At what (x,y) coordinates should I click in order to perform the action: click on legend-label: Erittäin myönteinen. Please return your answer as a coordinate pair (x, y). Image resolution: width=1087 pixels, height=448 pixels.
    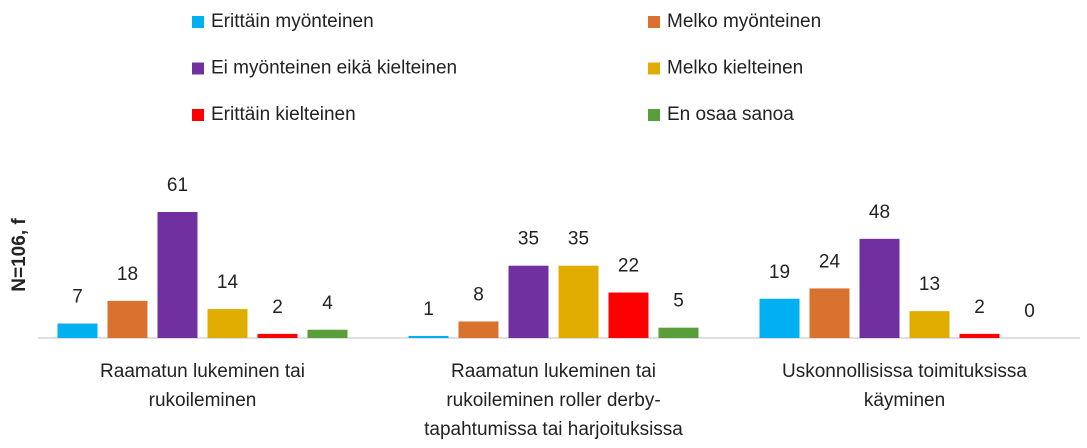
    Looking at the image, I should click on (292, 21).